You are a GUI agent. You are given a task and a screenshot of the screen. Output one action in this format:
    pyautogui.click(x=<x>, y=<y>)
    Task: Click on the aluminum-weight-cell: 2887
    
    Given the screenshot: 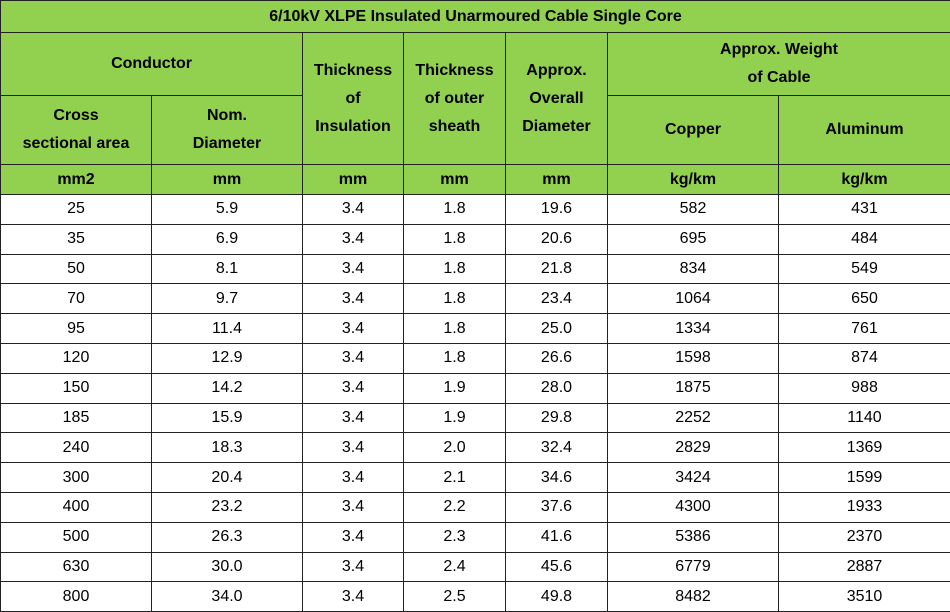 What is the action you would take?
    pyautogui.click(x=863, y=567)
    